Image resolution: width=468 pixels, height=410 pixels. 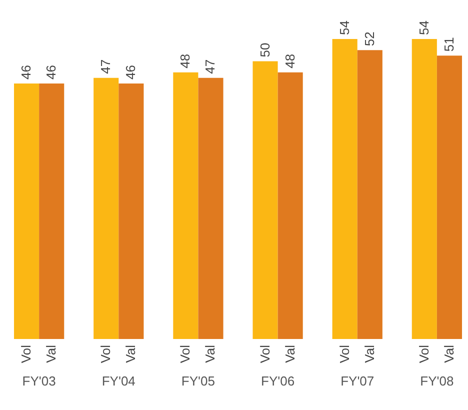 What do you see at coordinates (278, 381) in the screenshot?
I see `x-tick-label: FY'06` at bounding box center [278, 381].